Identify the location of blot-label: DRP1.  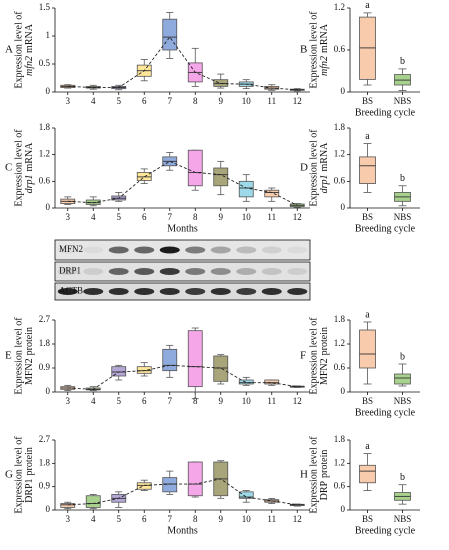
(70, 271).